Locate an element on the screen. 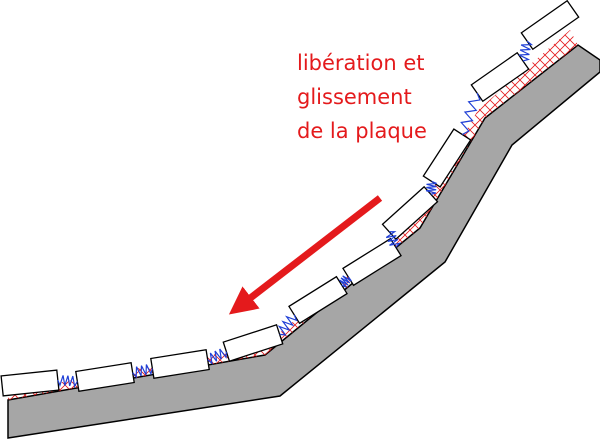 This screenshot has width=600, height=447. slide-arrow is located at coordinates (305, 255).